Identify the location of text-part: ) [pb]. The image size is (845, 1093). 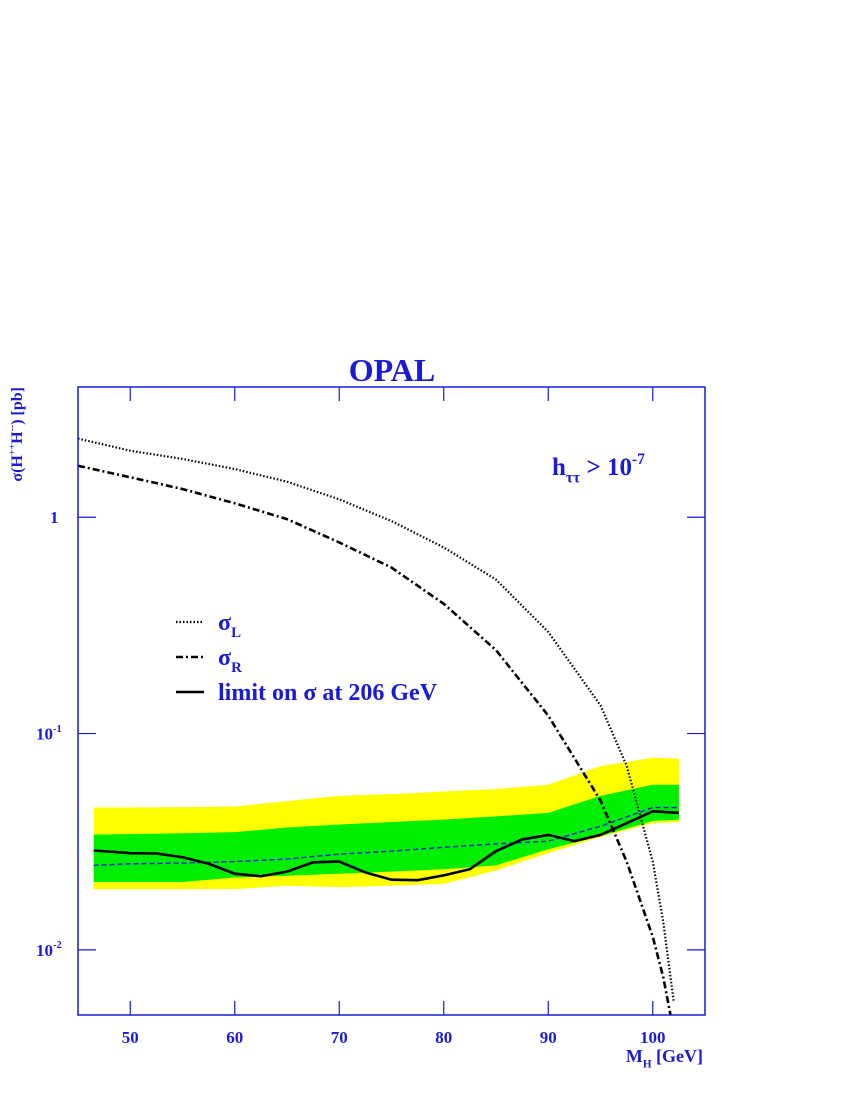
(17, 406).